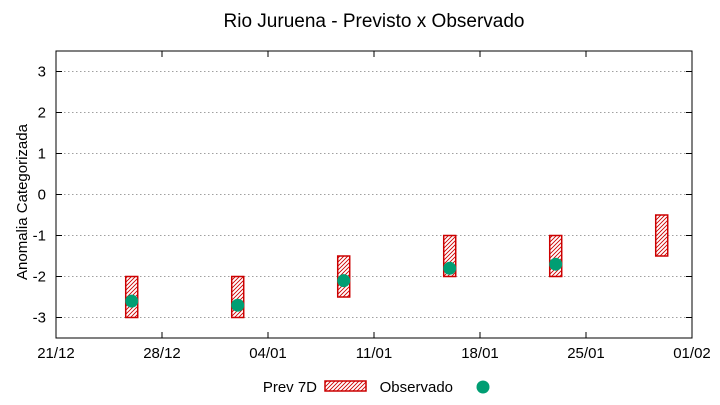 The width and height of the screenshot is (720, 405). What do you see at coordinates (480, 353) in the screenshot?
I see `x-tick-label: 18/01` at bounding box center [480, 353].